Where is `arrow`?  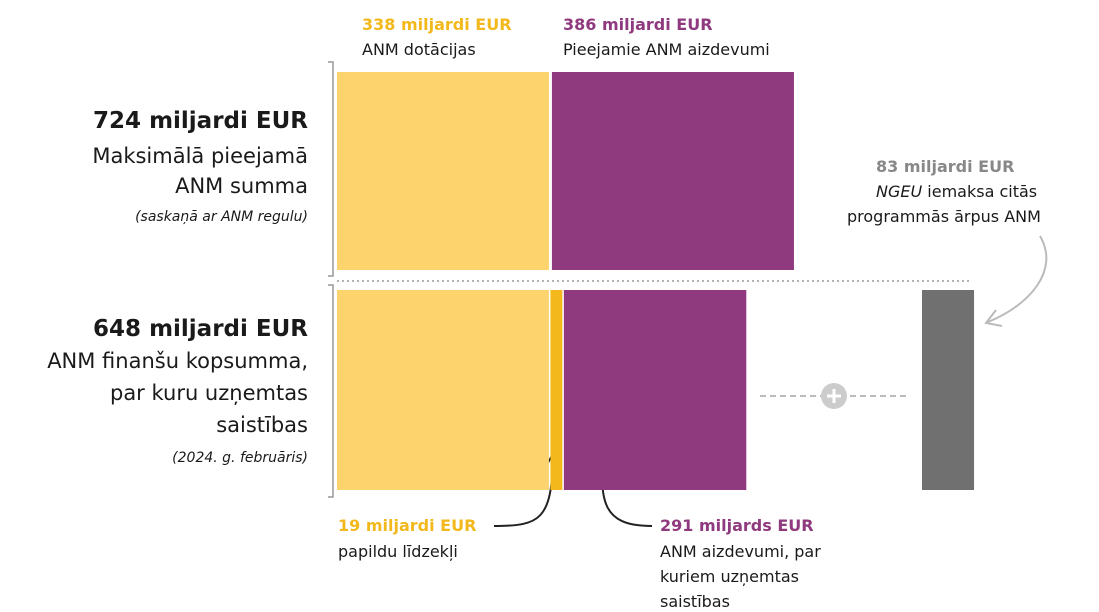 arrow is located at coordinates (1017, 279).